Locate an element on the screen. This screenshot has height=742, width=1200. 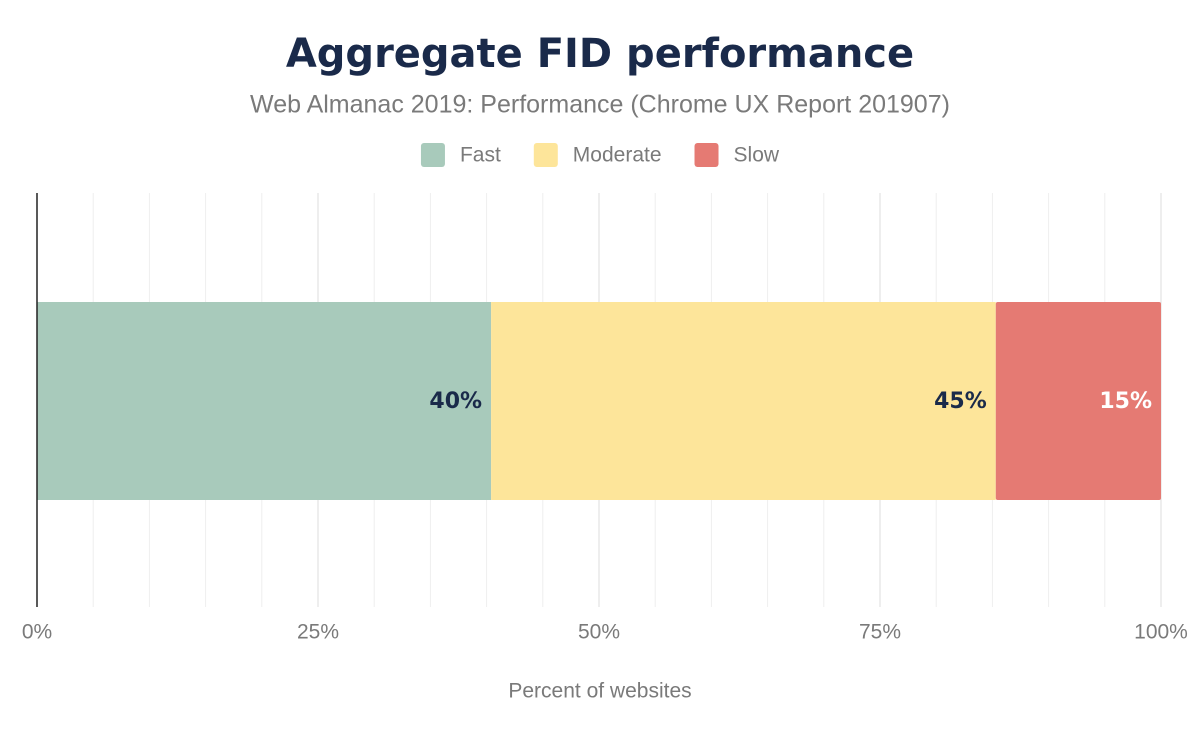
chart-title: Aggregate FID performance is located at coordinates (600, 54).